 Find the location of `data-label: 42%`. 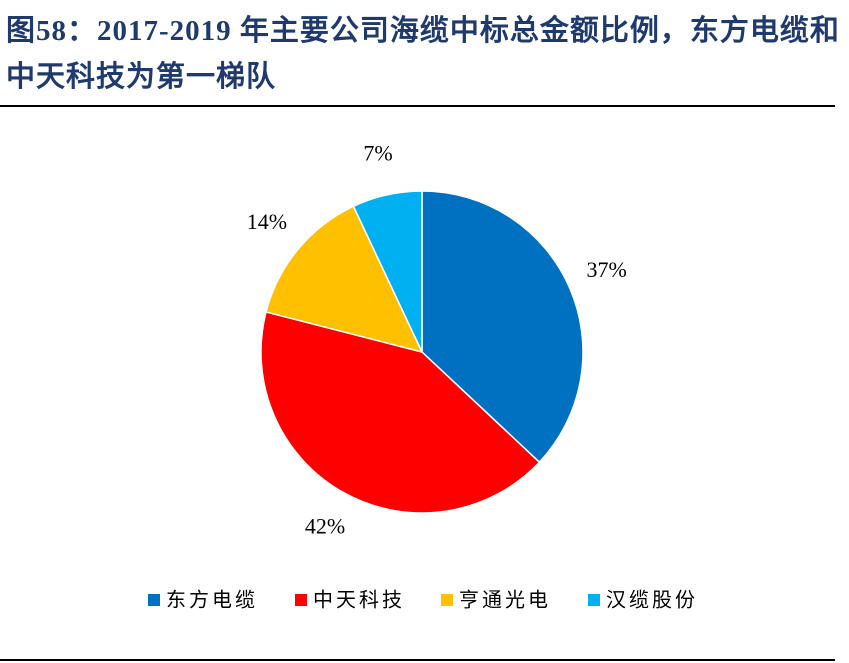

data-label: 42% is located at coordinates (325, 525).